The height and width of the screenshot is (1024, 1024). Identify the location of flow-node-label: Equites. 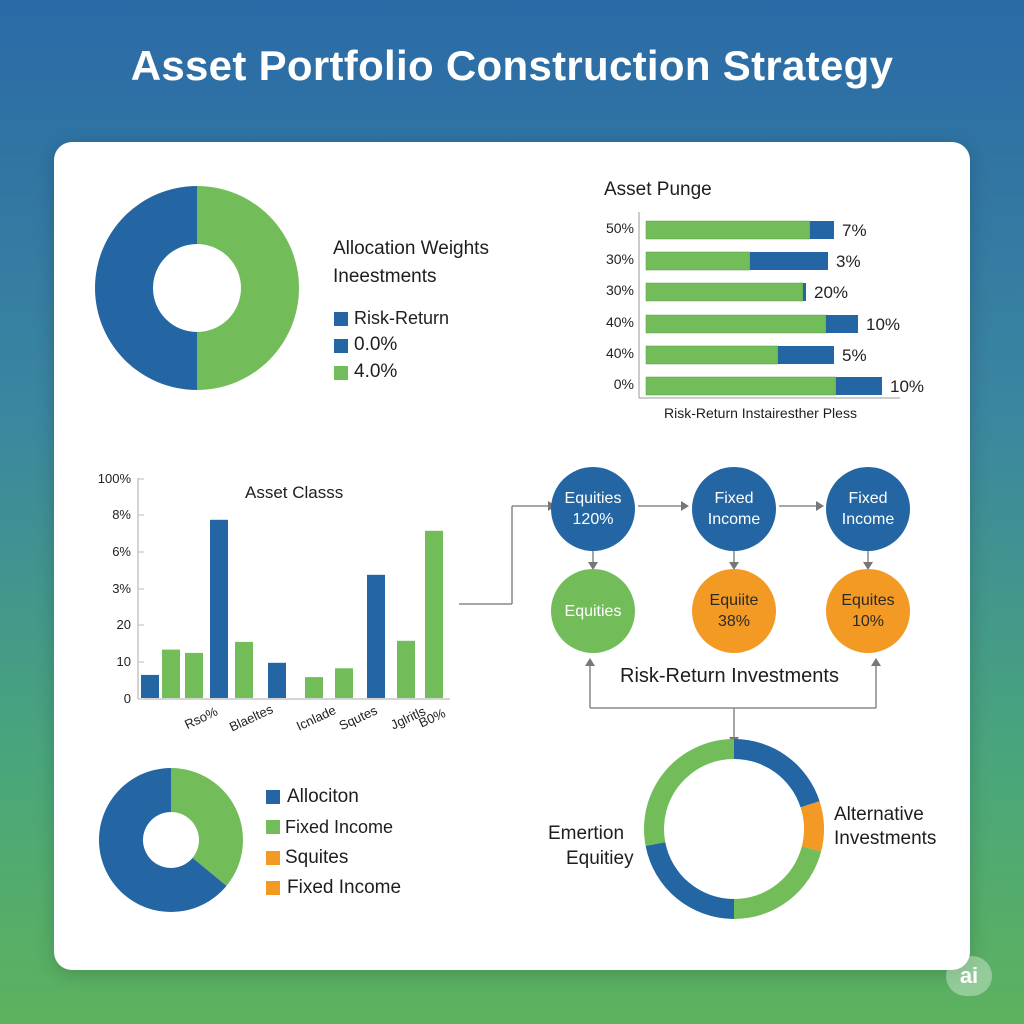
(867, 600).